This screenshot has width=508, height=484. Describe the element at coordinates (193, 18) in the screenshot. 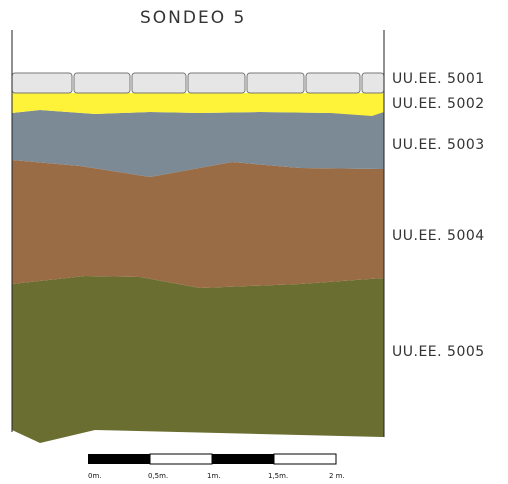

I see `diagram-title: SONDEO 5` at that location.